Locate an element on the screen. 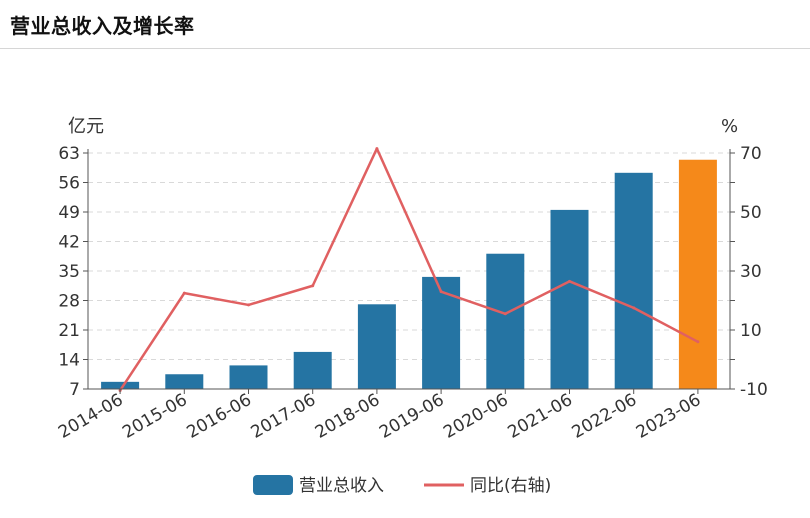  right-tick-label: 70 is located at coordinates (751, 154).